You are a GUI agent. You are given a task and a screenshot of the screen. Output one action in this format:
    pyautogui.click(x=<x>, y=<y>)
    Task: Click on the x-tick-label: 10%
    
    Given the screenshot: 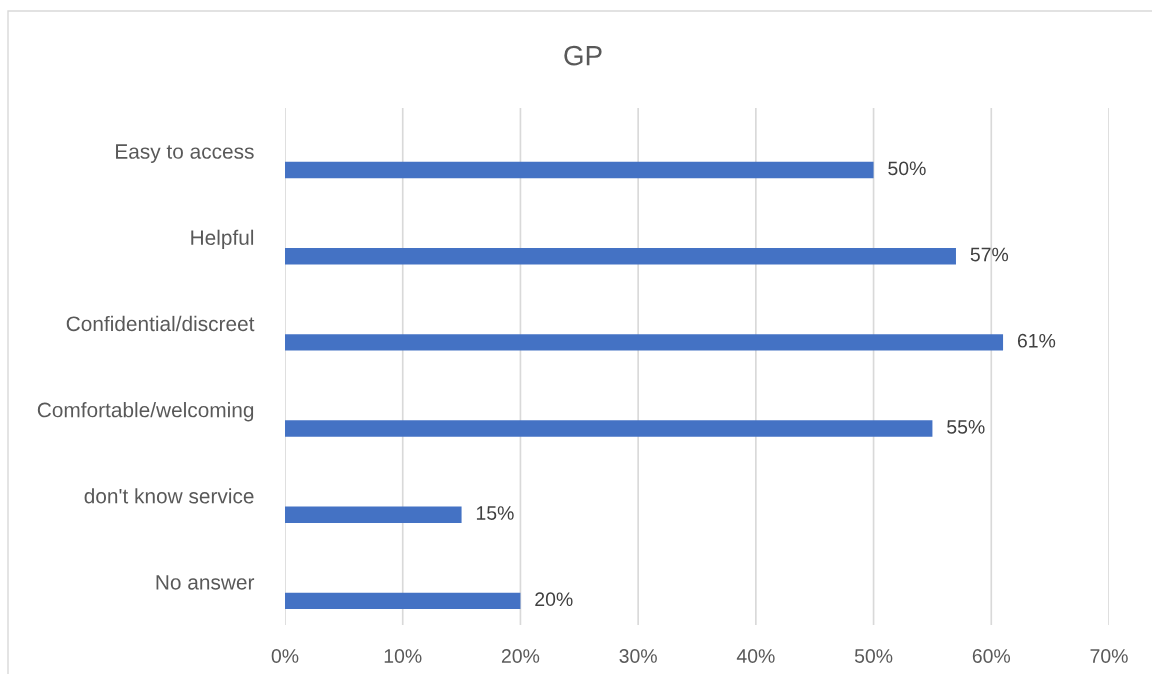 What is the action you would take?
    pyautogui.click(x=403, y=656)
    